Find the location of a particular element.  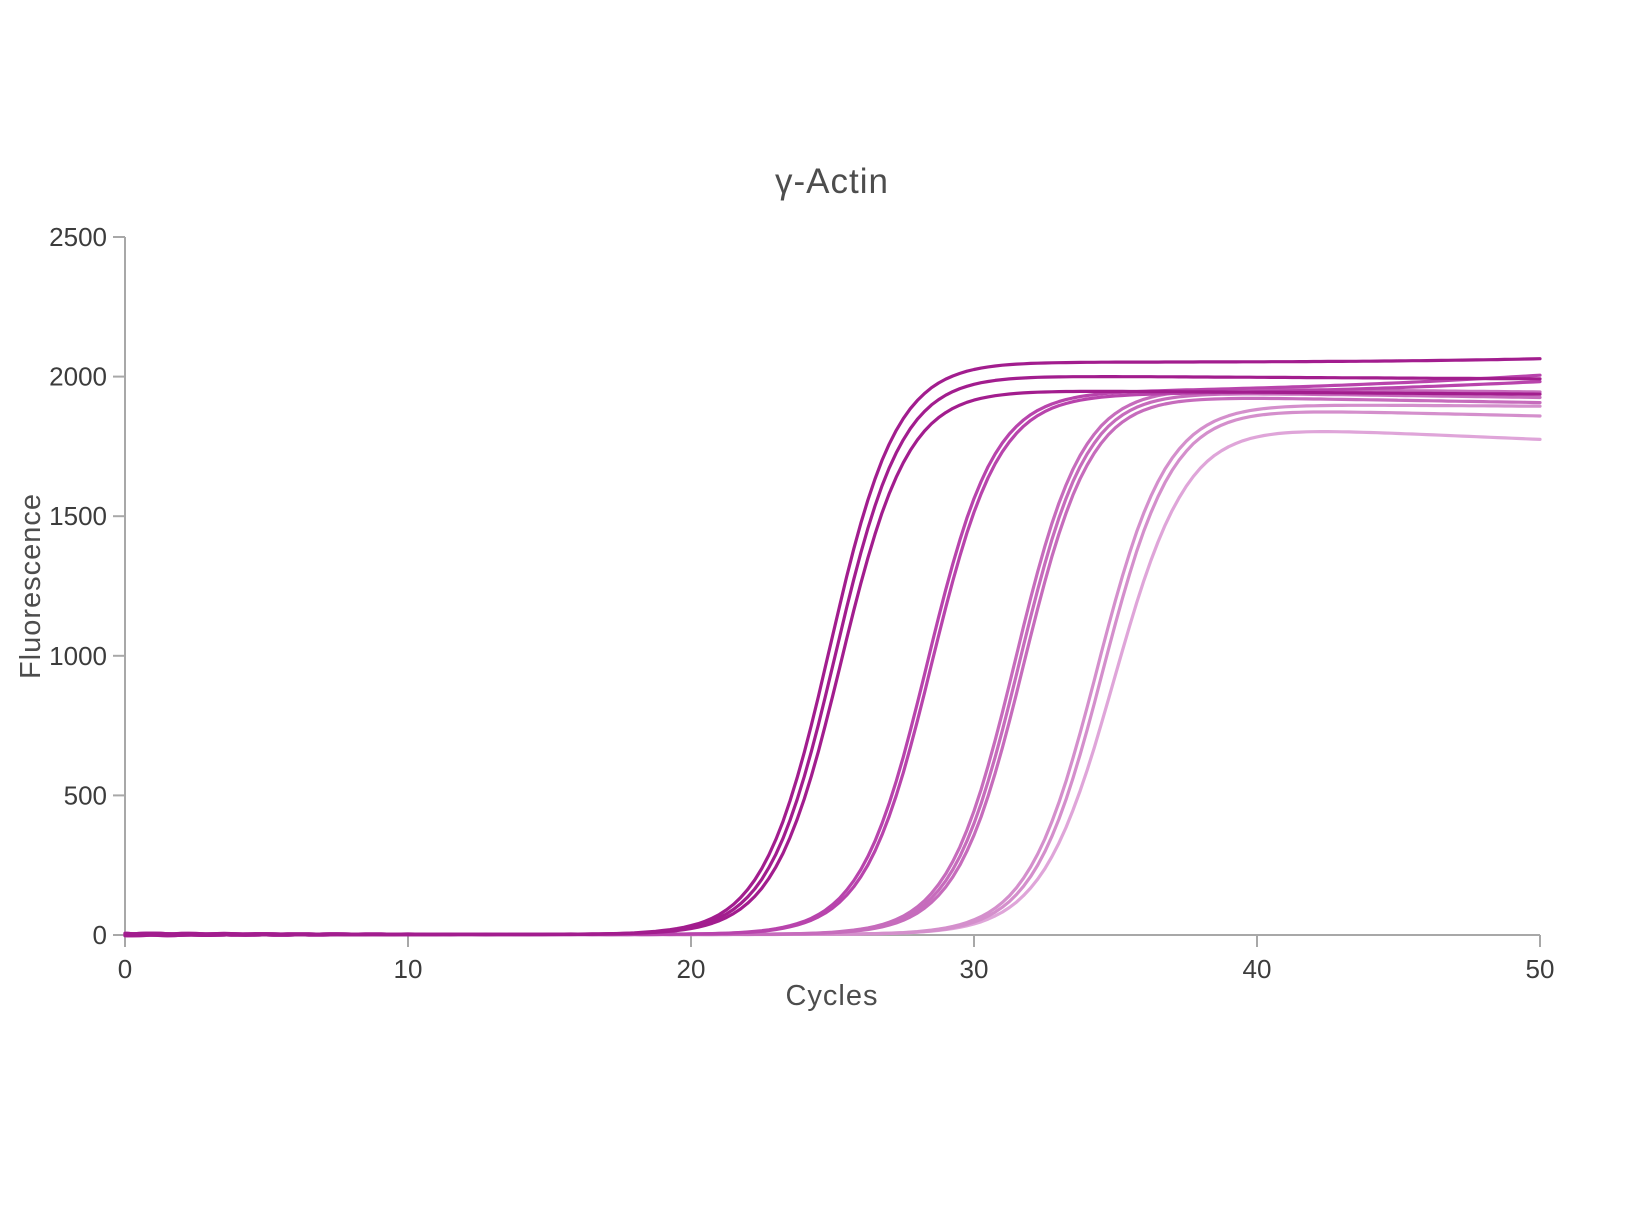

x-tick-label: 50 is located at coordinates (1540, 969).